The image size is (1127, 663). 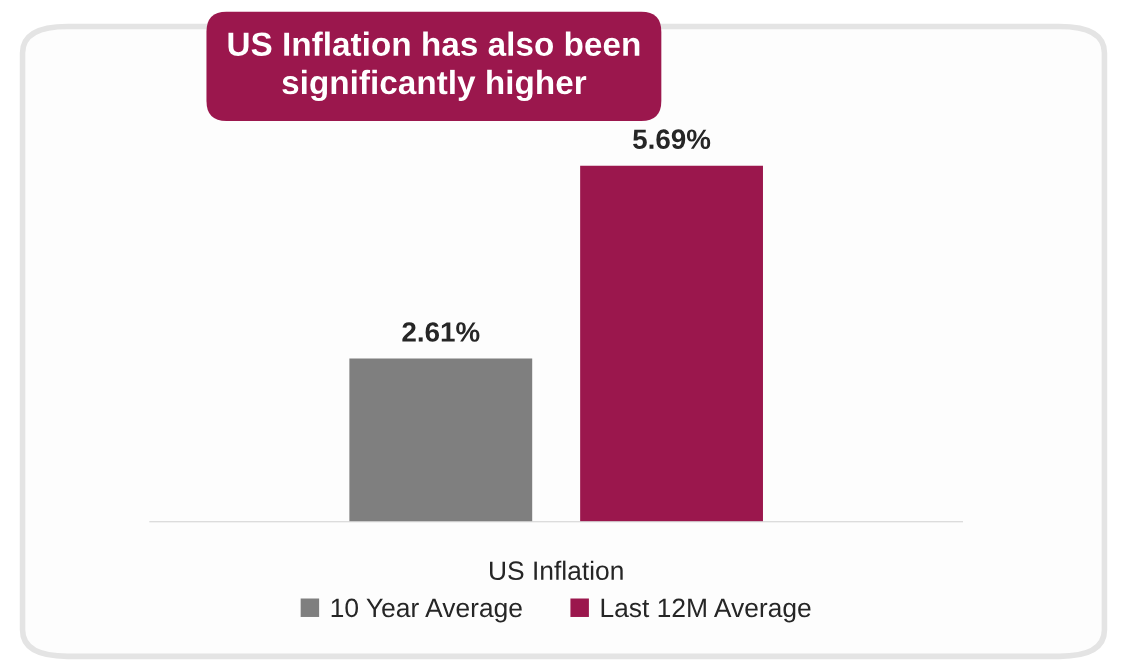 What do you see at coordinates (426, 610) in the screenshot?
I see `legend-label: 10 Year Average` at bounding box center [426, 610].